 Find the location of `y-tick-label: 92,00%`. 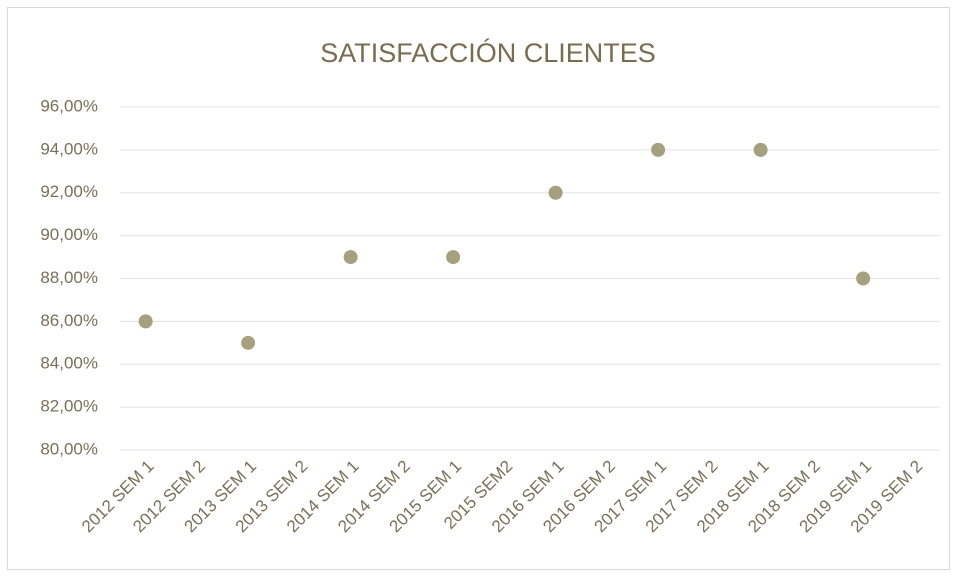

y-tick-label: 92,00% is located at coordinates (69, 191).